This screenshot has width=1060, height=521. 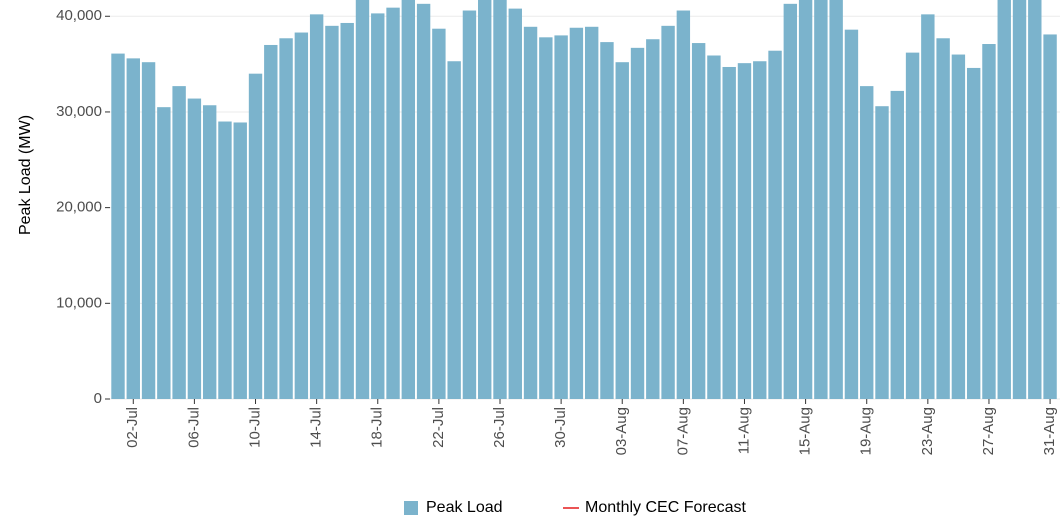 I want to click on x-tick-label: 27-Aug, so click(x=988, y=431).